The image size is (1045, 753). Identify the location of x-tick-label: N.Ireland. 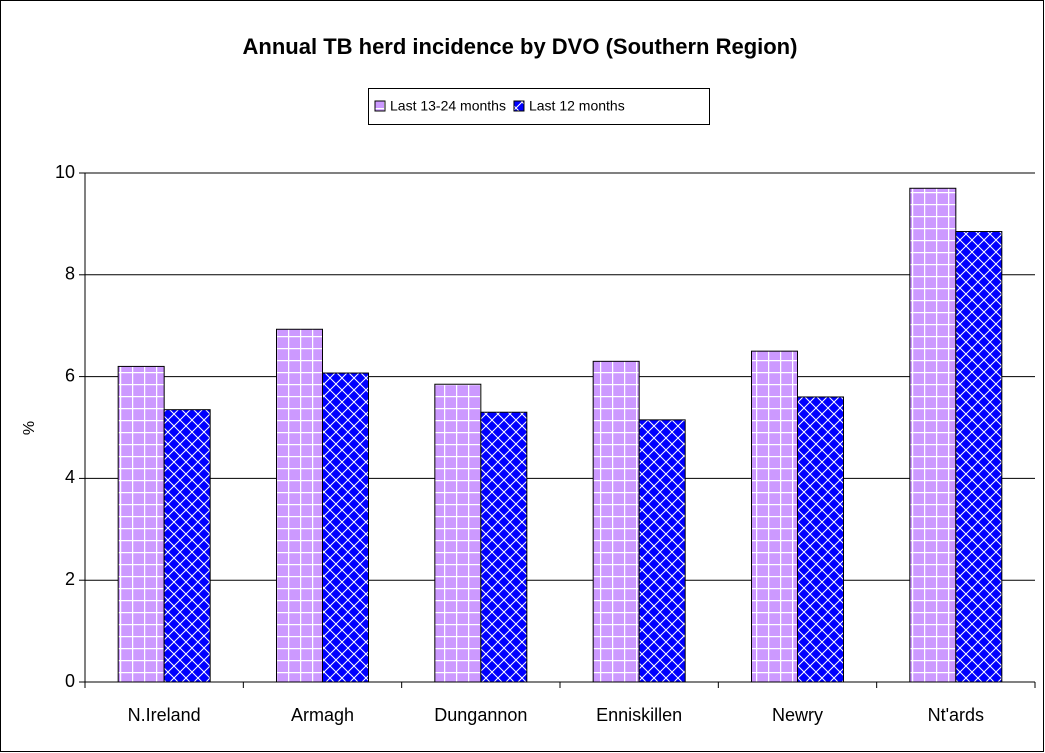
(164, 715).